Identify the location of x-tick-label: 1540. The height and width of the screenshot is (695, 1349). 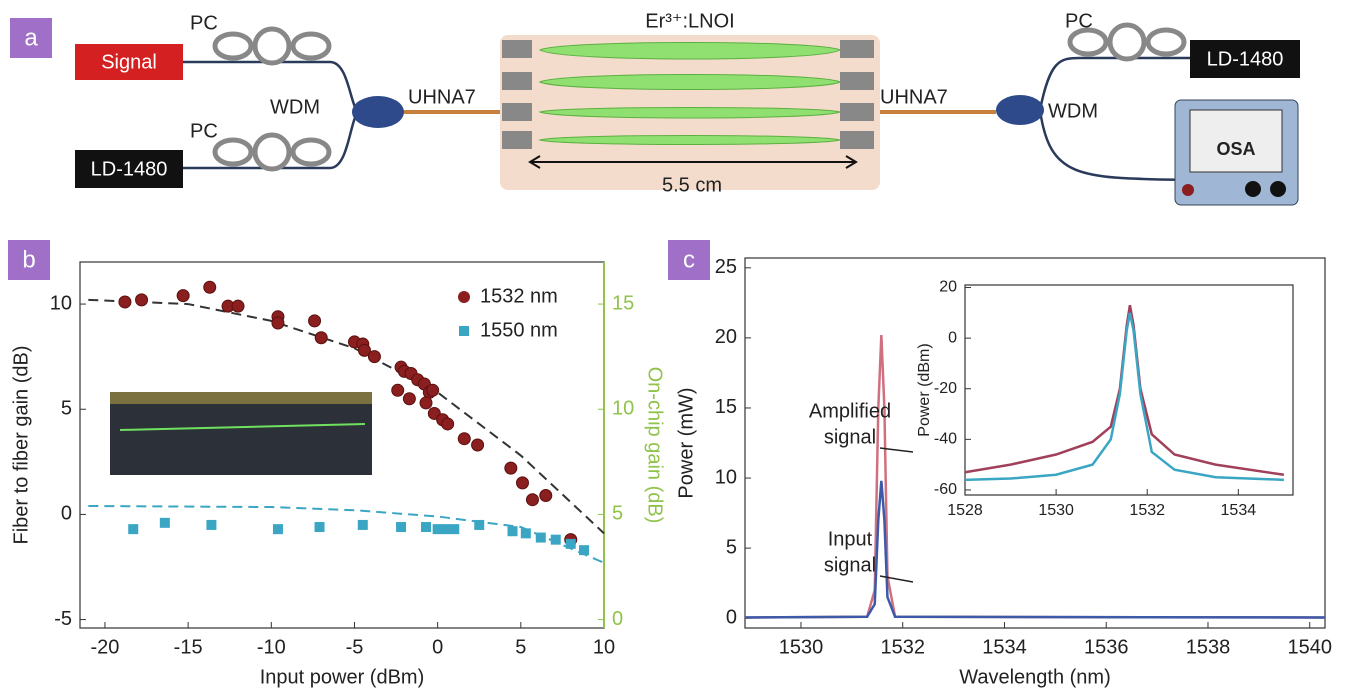
(1309, 647).